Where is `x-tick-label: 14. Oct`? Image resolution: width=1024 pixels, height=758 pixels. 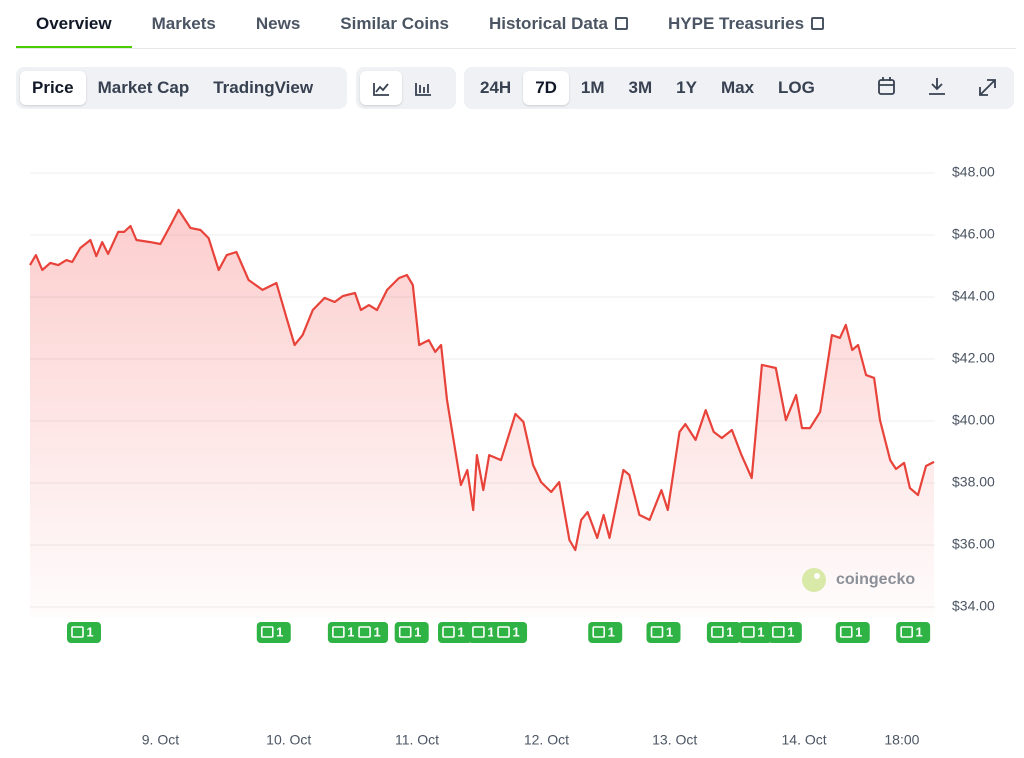 x-tick-label: 14. Oct is located at coordinates (804, 740).